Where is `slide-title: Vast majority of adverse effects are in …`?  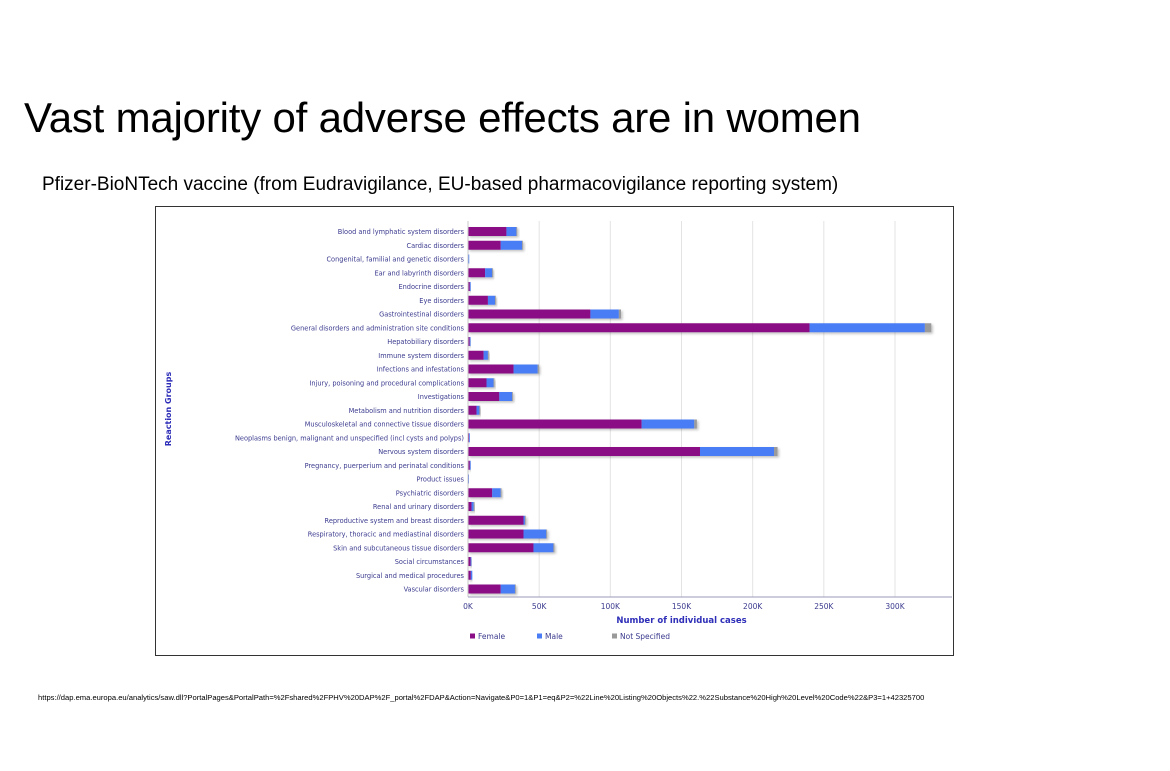
slide-title: Vast majority of adverse effects are in … is located at coordinates (442, 117).